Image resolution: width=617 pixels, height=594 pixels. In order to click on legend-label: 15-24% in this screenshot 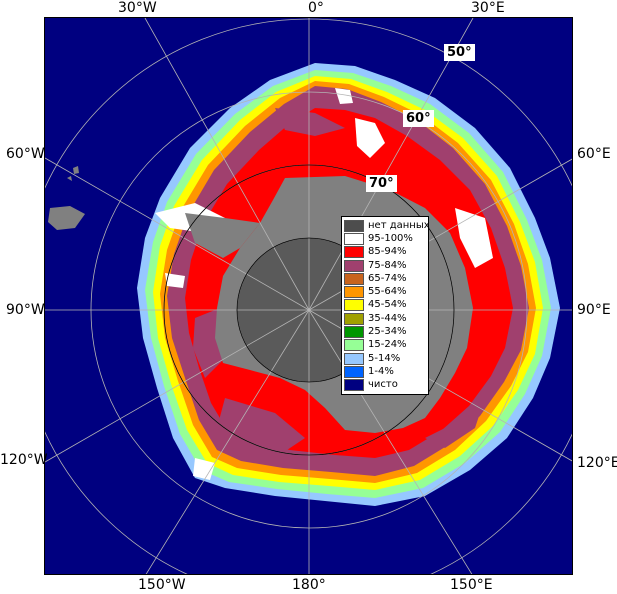, I will do `click(387, 345)`.